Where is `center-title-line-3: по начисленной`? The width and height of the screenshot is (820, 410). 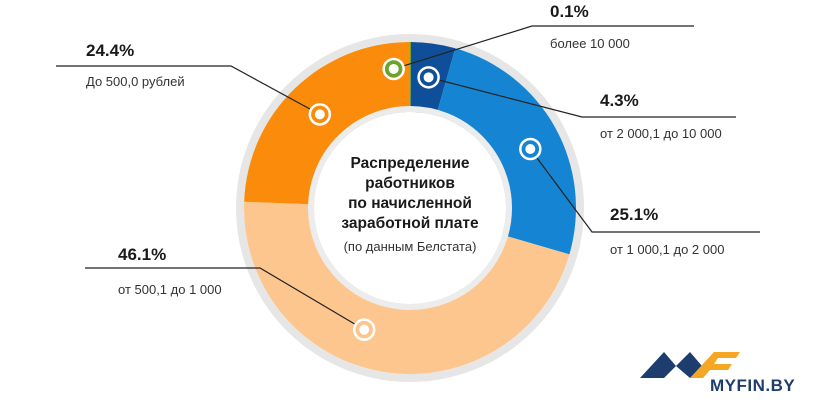 center-title-line-3: по начисленной is located at coordinates (410, 203).